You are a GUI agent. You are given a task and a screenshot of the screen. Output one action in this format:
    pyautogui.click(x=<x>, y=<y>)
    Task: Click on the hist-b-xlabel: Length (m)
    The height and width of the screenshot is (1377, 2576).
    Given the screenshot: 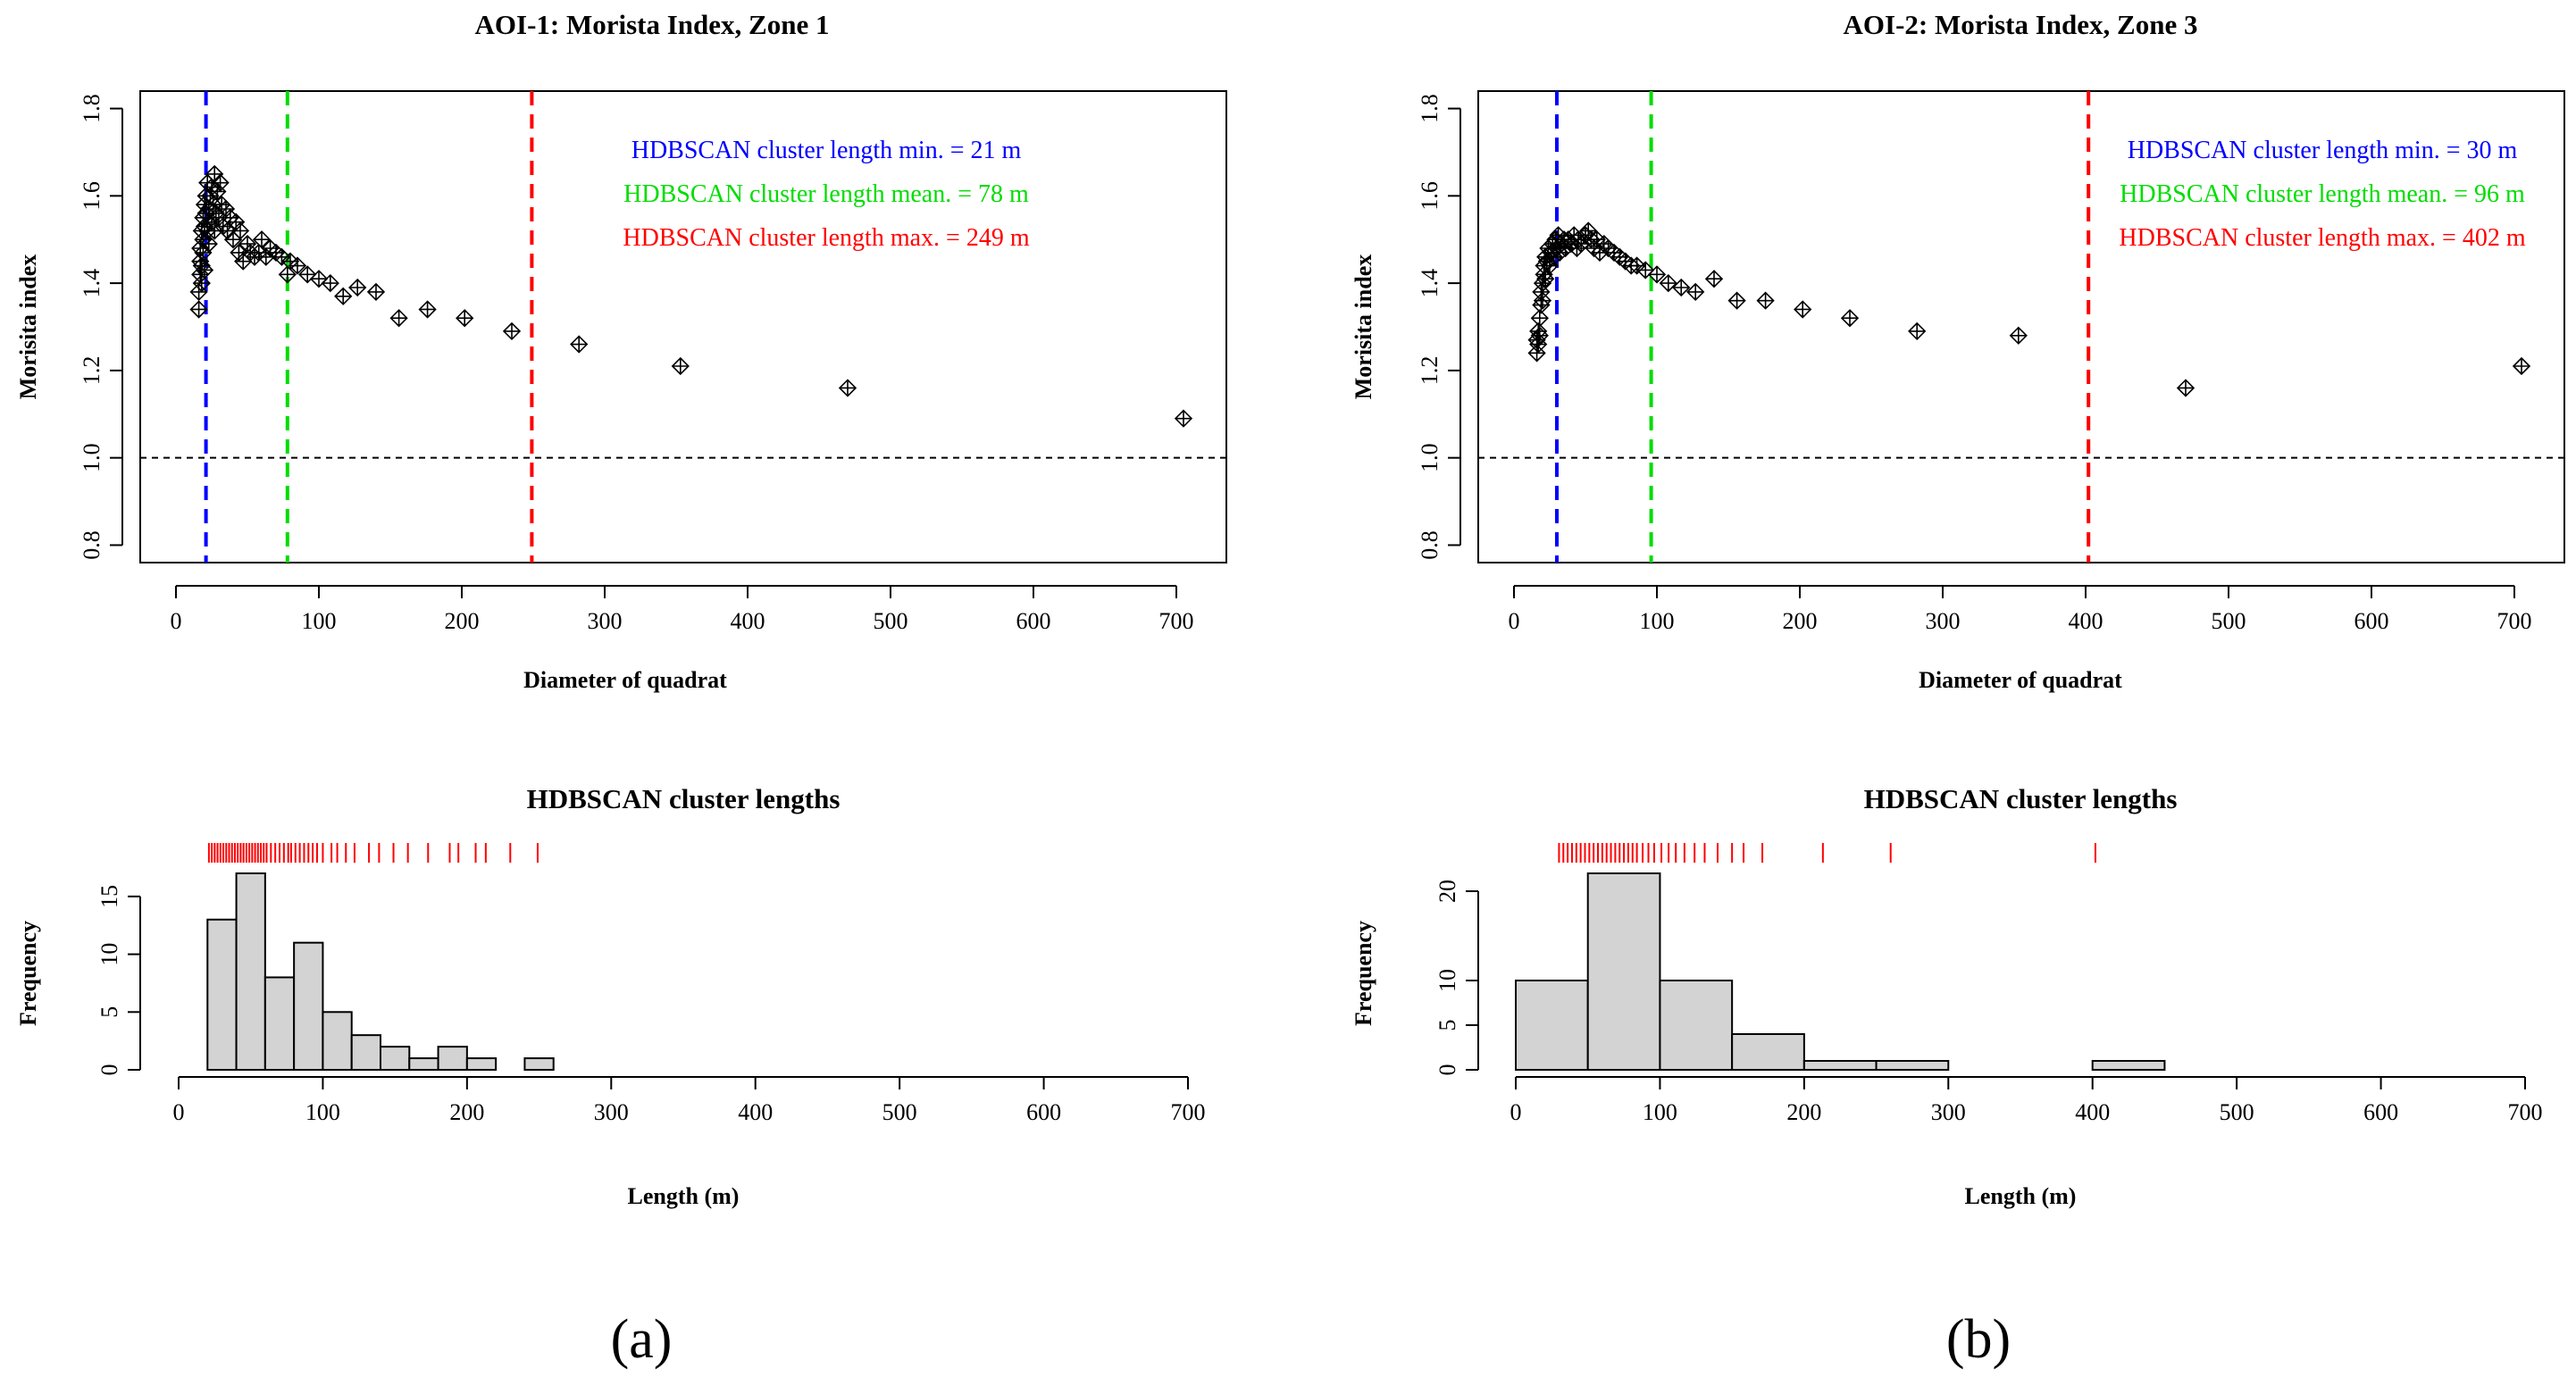 What is the action you would take?
    pyautogui.click(x=2021, y=1196)
    